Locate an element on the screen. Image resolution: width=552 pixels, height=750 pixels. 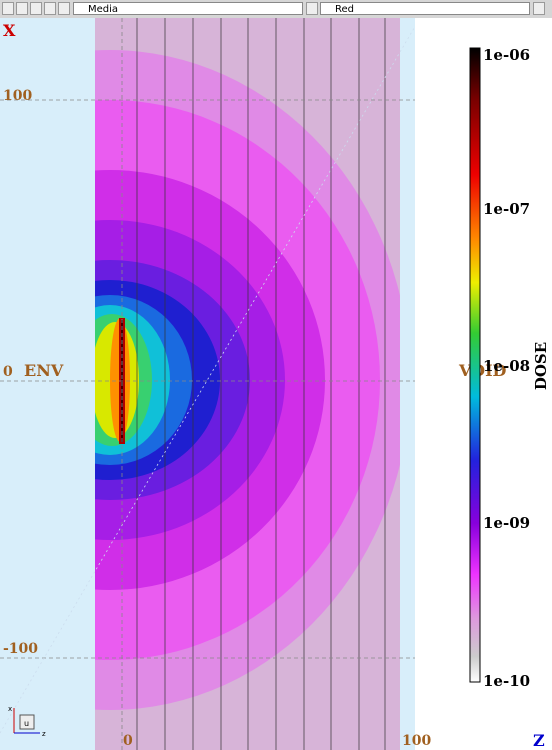
horizontal-axis-label: Z is located at coordinates (539, 740).